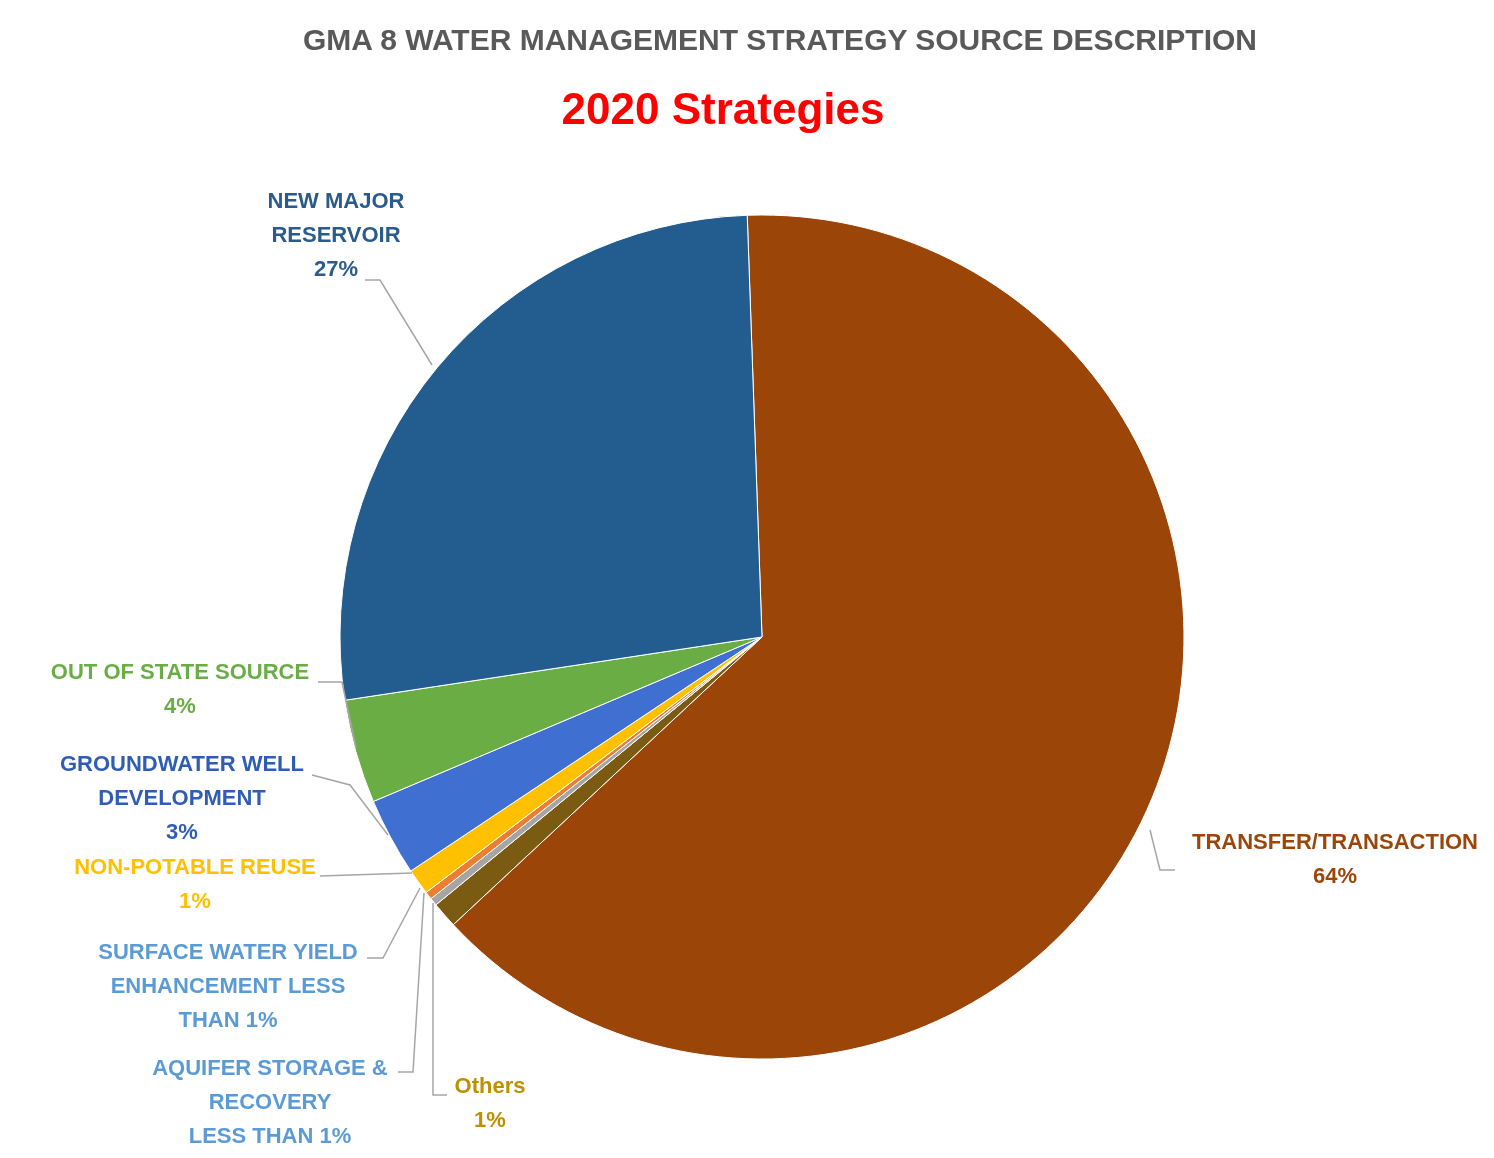  What do you see at coordinates (228, 985) in the screenshot?
I see `slice-label: SURFACE WATER YIELD ENHANCEMENT LESS THAN 1%` at bounding box center [228, 985].